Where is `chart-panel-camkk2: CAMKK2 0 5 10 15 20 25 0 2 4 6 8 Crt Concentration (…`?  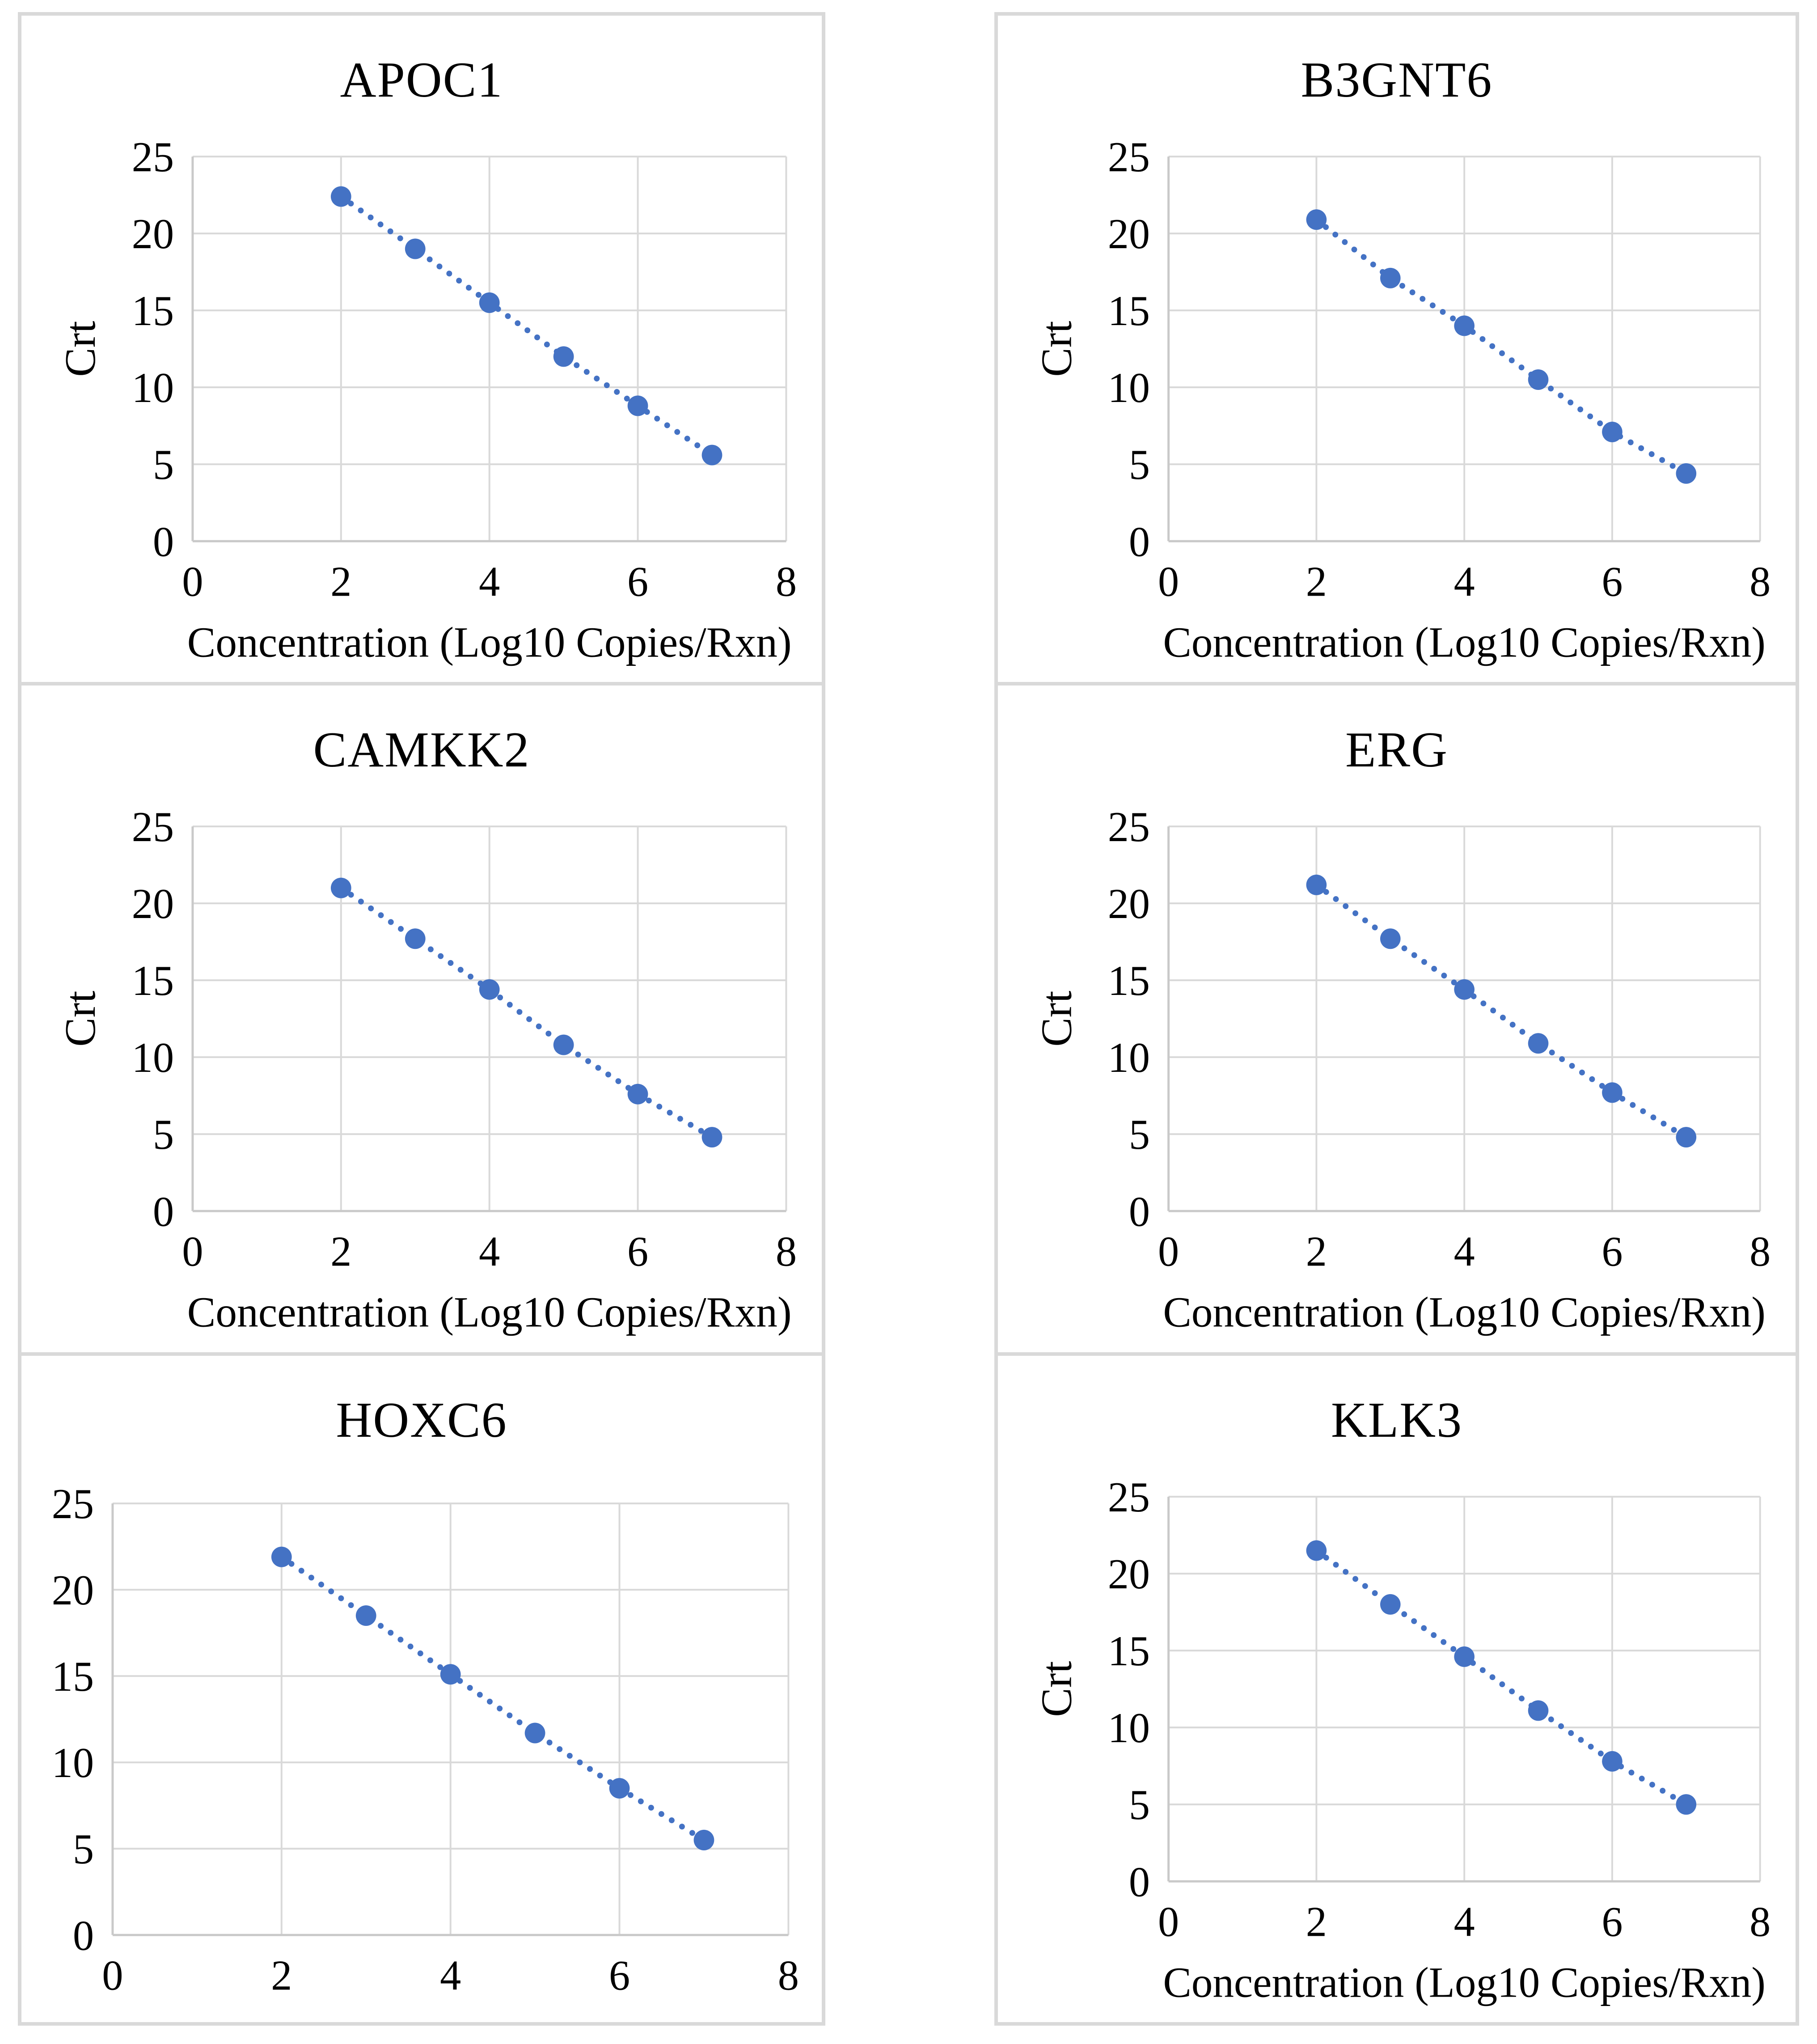
chart-panel-camkk2: CAMKK2 0 5 10 15 20 25 0 2 4 6 8 Crt Concentration (… is located at coordinates (421, 1017).